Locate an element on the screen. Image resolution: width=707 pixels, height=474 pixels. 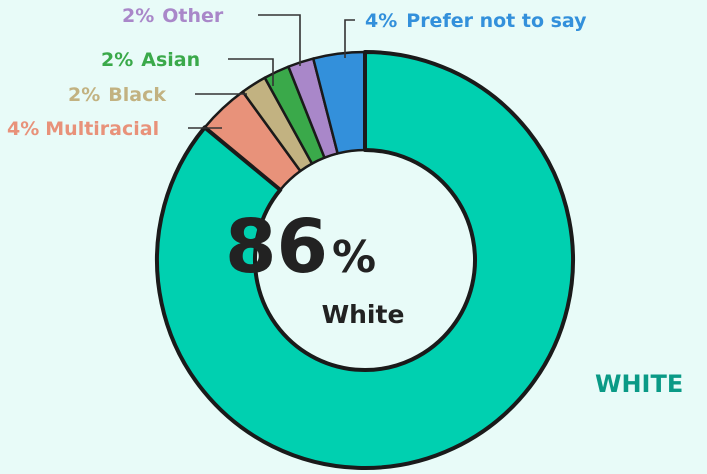
center-unit: % is located at coordinates (354, 257).